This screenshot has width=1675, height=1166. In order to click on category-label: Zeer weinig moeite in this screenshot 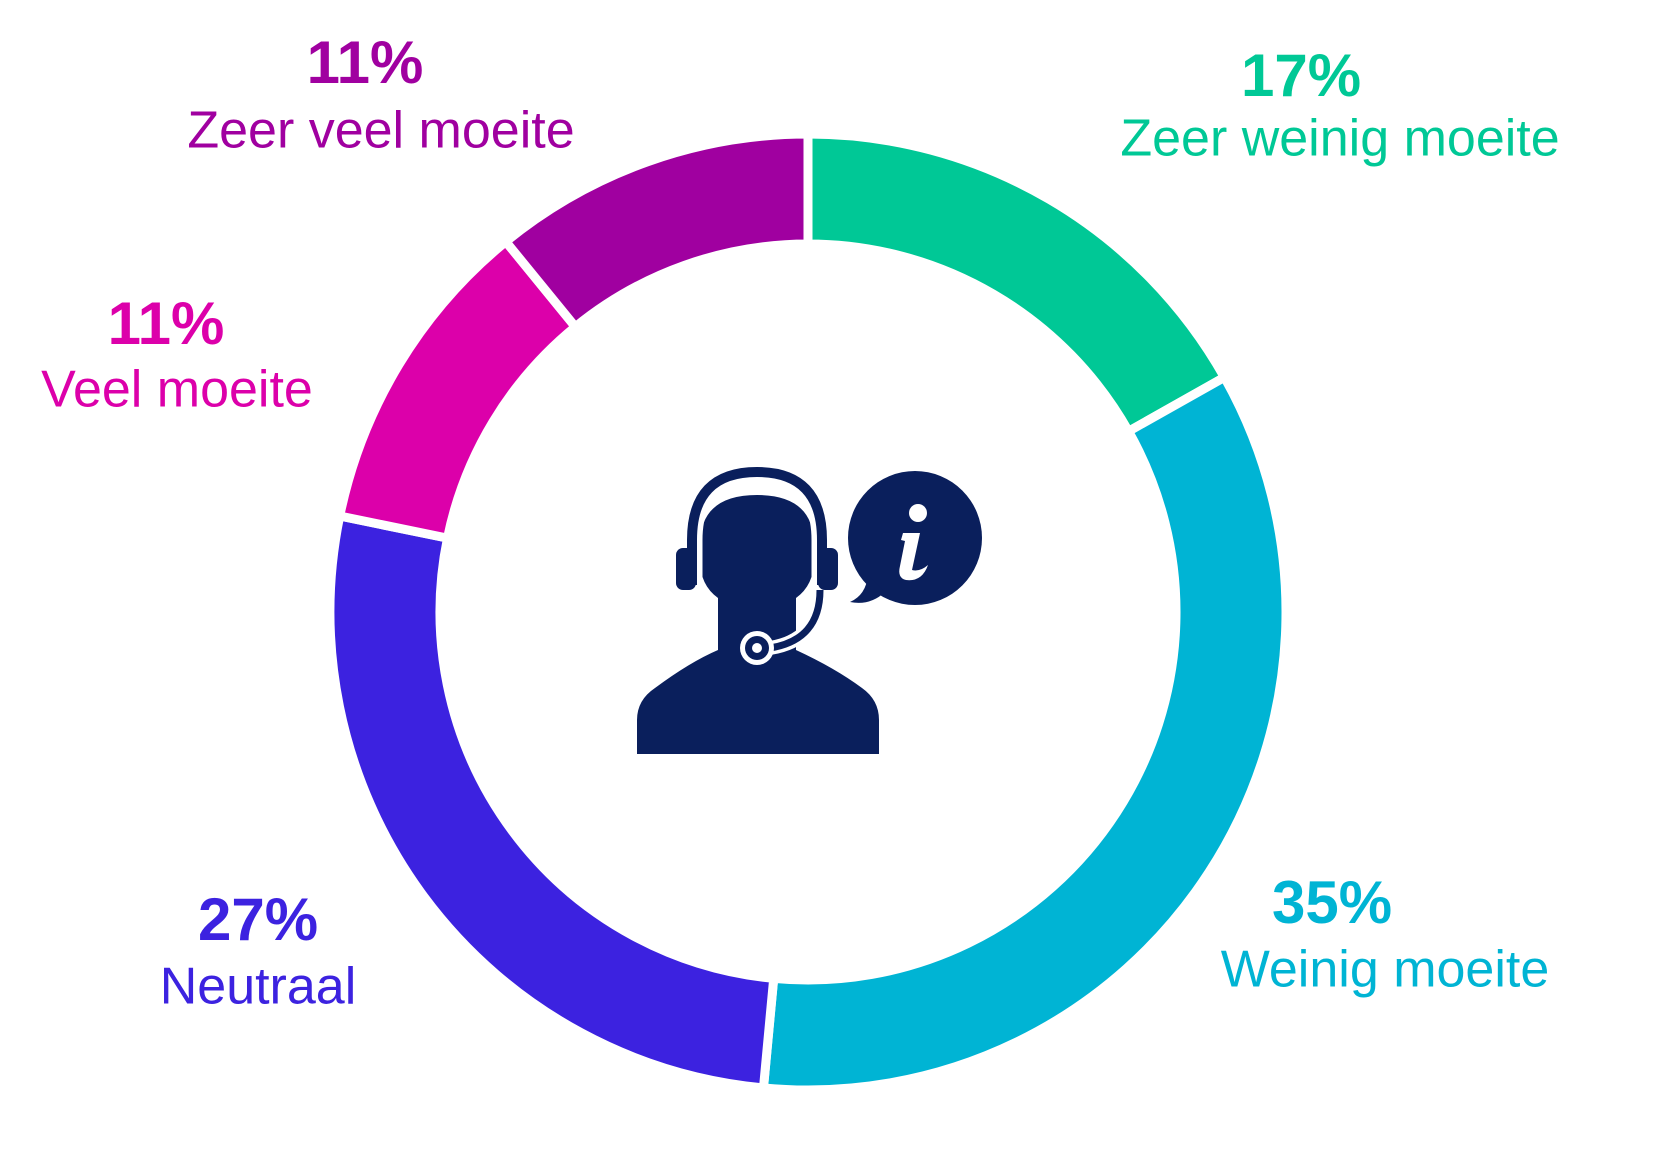, I will do `click(1339, 139)`.